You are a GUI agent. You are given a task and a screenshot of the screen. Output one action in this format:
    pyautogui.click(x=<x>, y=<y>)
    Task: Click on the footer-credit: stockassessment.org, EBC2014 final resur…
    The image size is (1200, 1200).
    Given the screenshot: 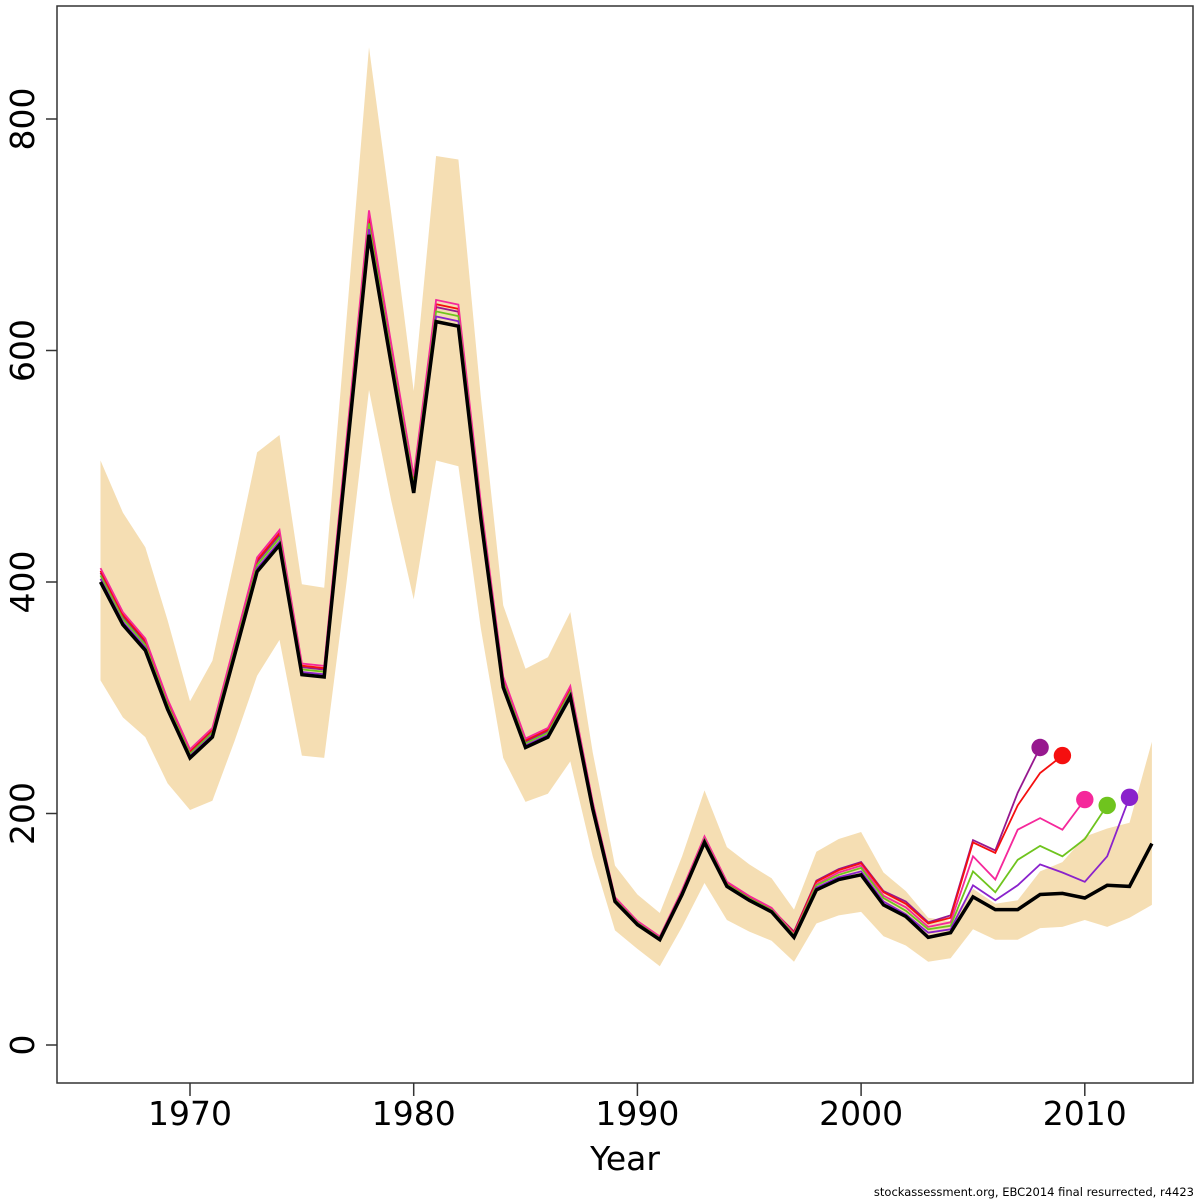 What is the action you would take?
    pyautogui.click(x=1034, y=1192)
    